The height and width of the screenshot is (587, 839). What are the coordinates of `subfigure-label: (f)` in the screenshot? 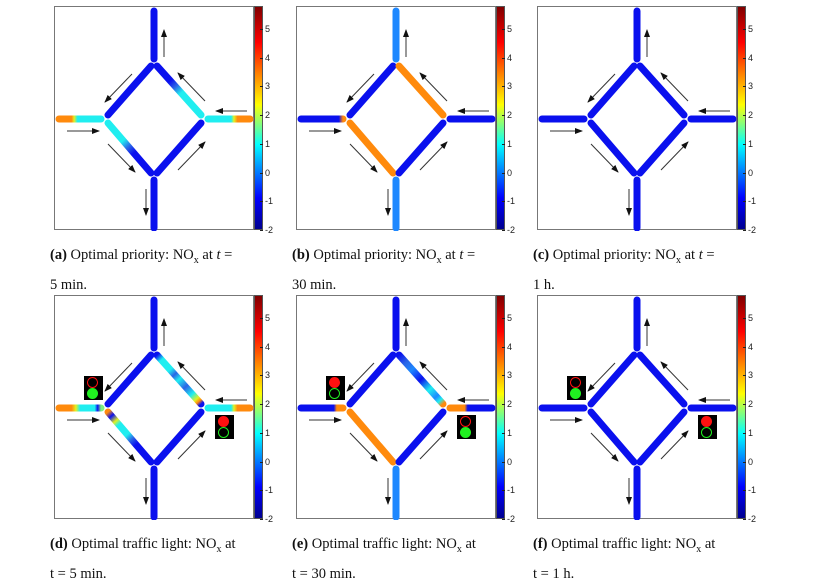 It's located at (540, 544).